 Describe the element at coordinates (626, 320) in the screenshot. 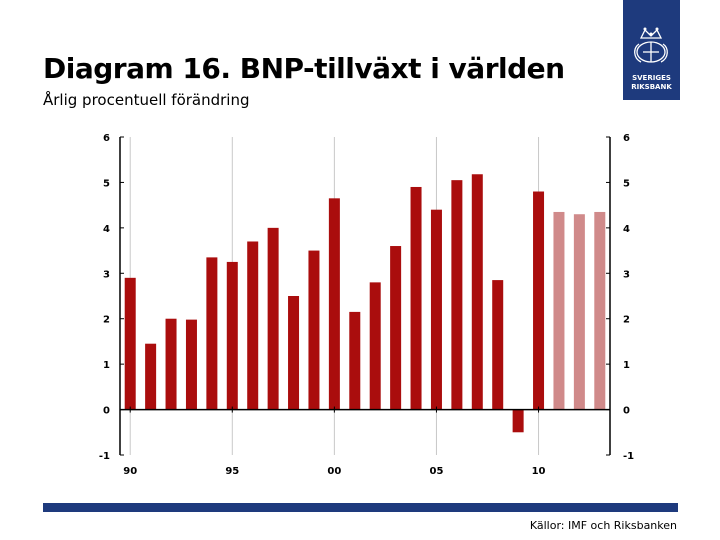

I see `y-tick-label-right: 2` at that location.